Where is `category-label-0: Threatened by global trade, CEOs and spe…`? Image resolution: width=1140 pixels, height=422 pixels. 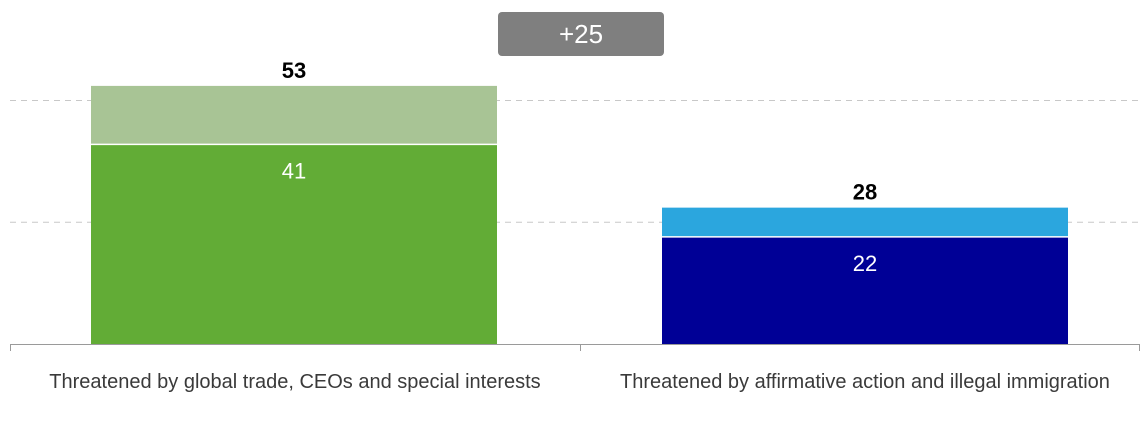
category-label-0: Threatened by global trade, CEOs and spe… is located at coordinates (295, 382).